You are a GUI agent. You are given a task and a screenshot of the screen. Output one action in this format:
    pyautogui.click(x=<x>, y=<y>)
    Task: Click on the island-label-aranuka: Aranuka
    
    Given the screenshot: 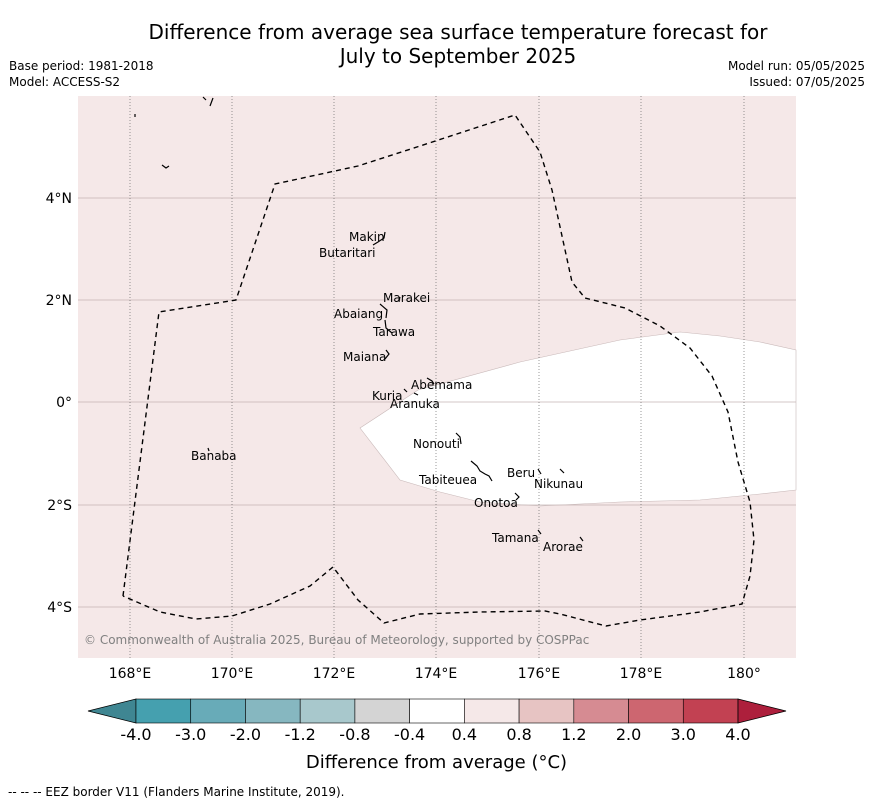 What is the action you would take?
    pyautogui.click(x=415, y=404)
    